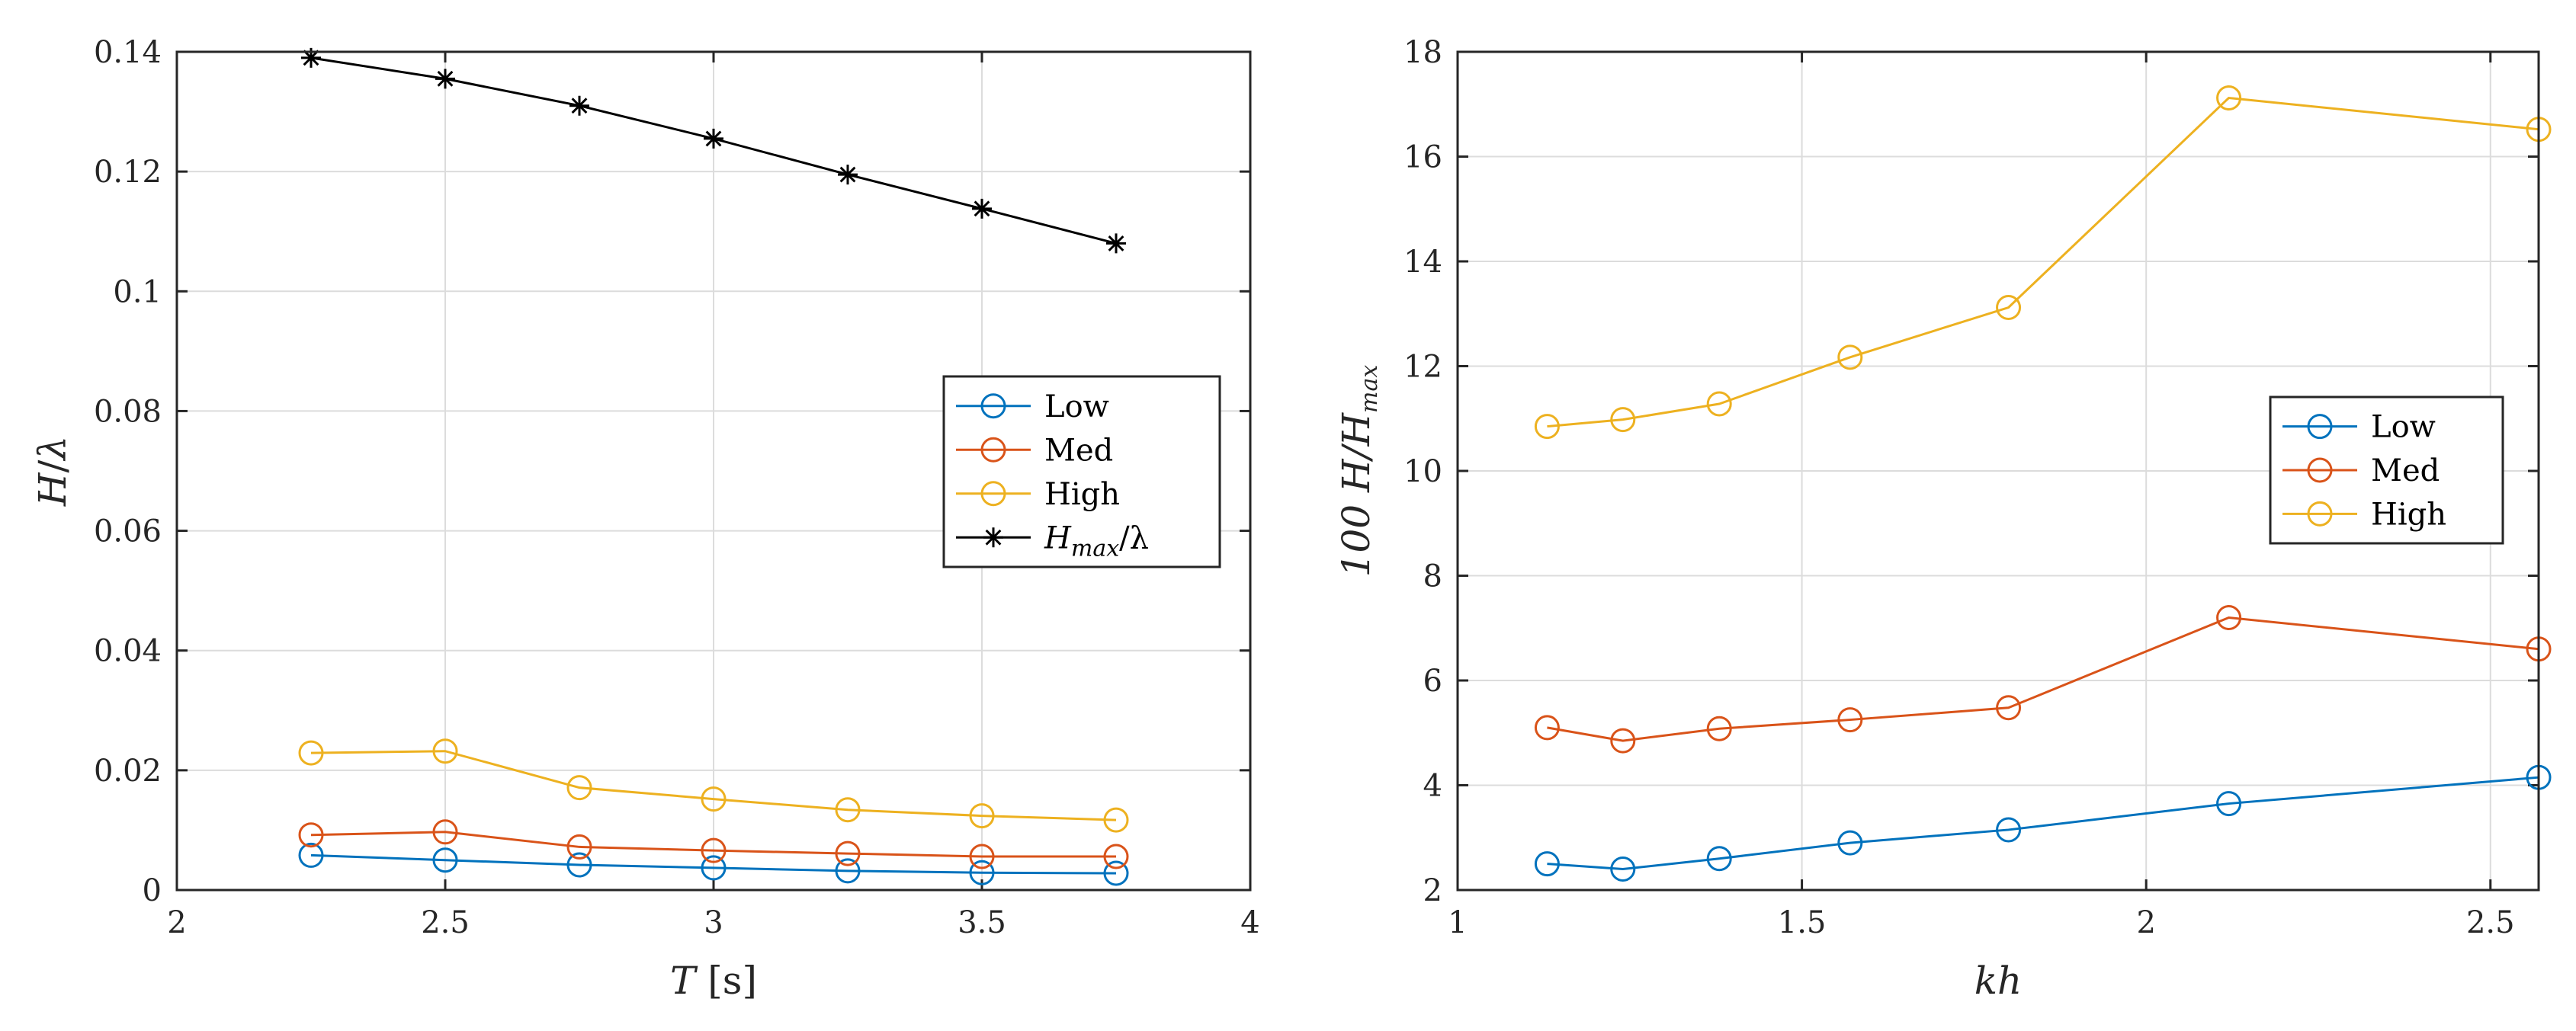  I want to click on legend: Low Med High Hmax/λ, so click(1081, 471).